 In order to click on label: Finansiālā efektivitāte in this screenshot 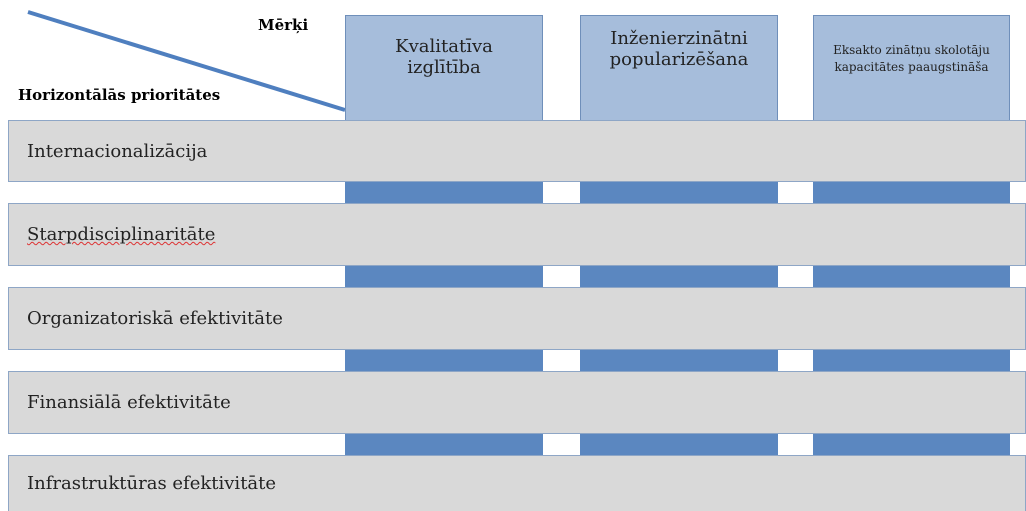, I will do `click(129, 402)`.